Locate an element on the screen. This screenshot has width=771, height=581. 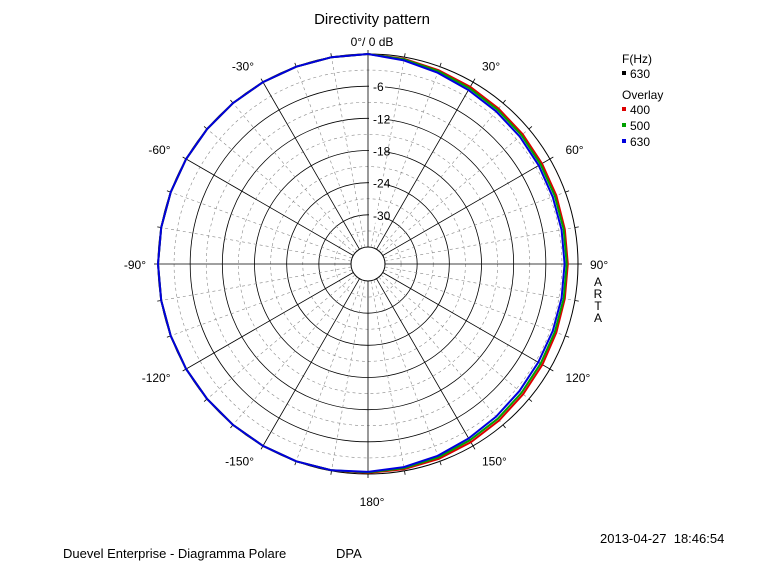
angle-label: 120° is located at coordinates (577, 378).